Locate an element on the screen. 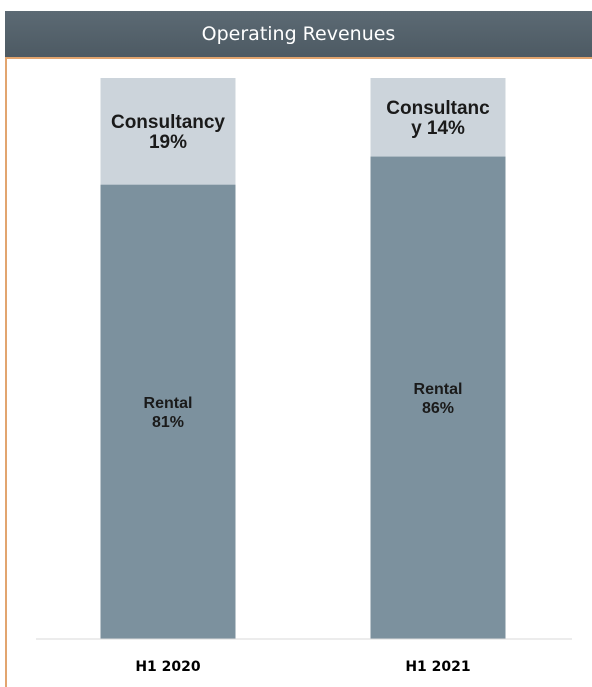  category-label-h1-2020: H1 2020 is located at coordinates (168, 667).